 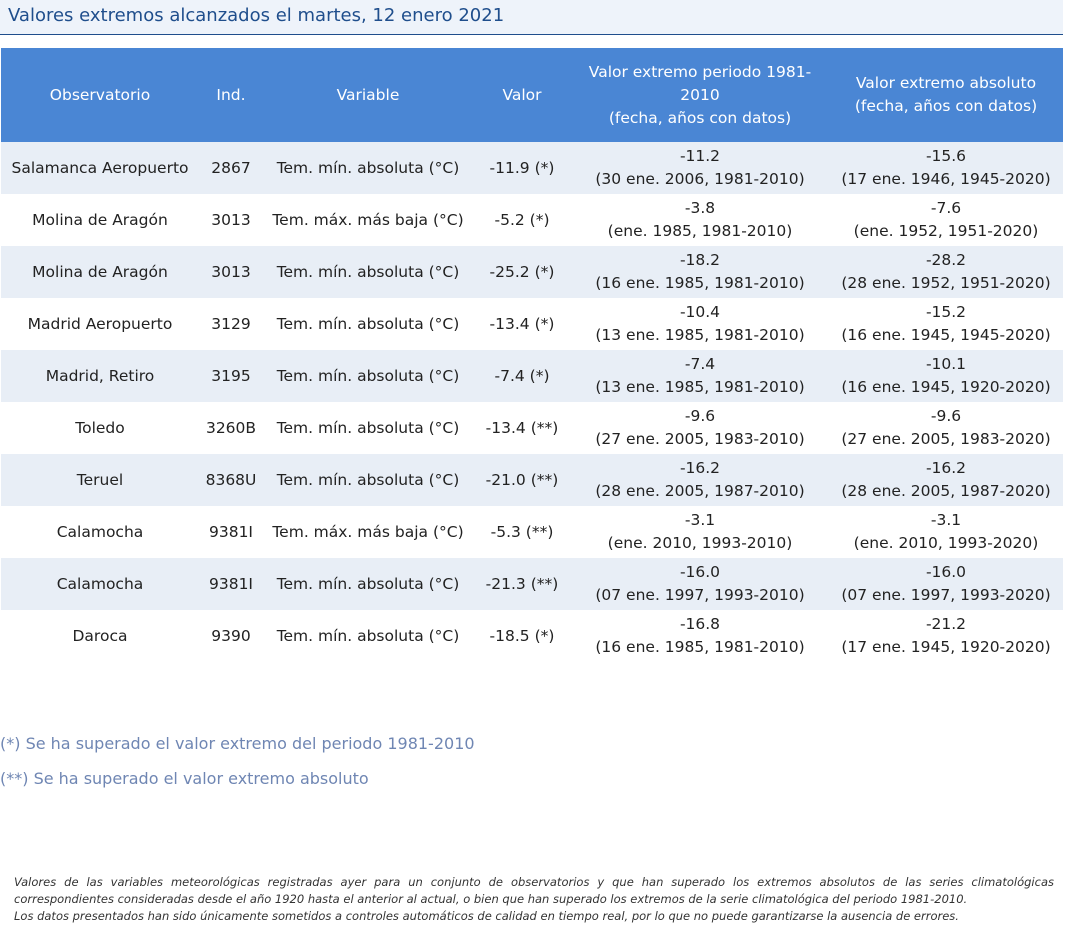 I want to click on cell-valor: -13.4 (**), so click(x=522, y=428).